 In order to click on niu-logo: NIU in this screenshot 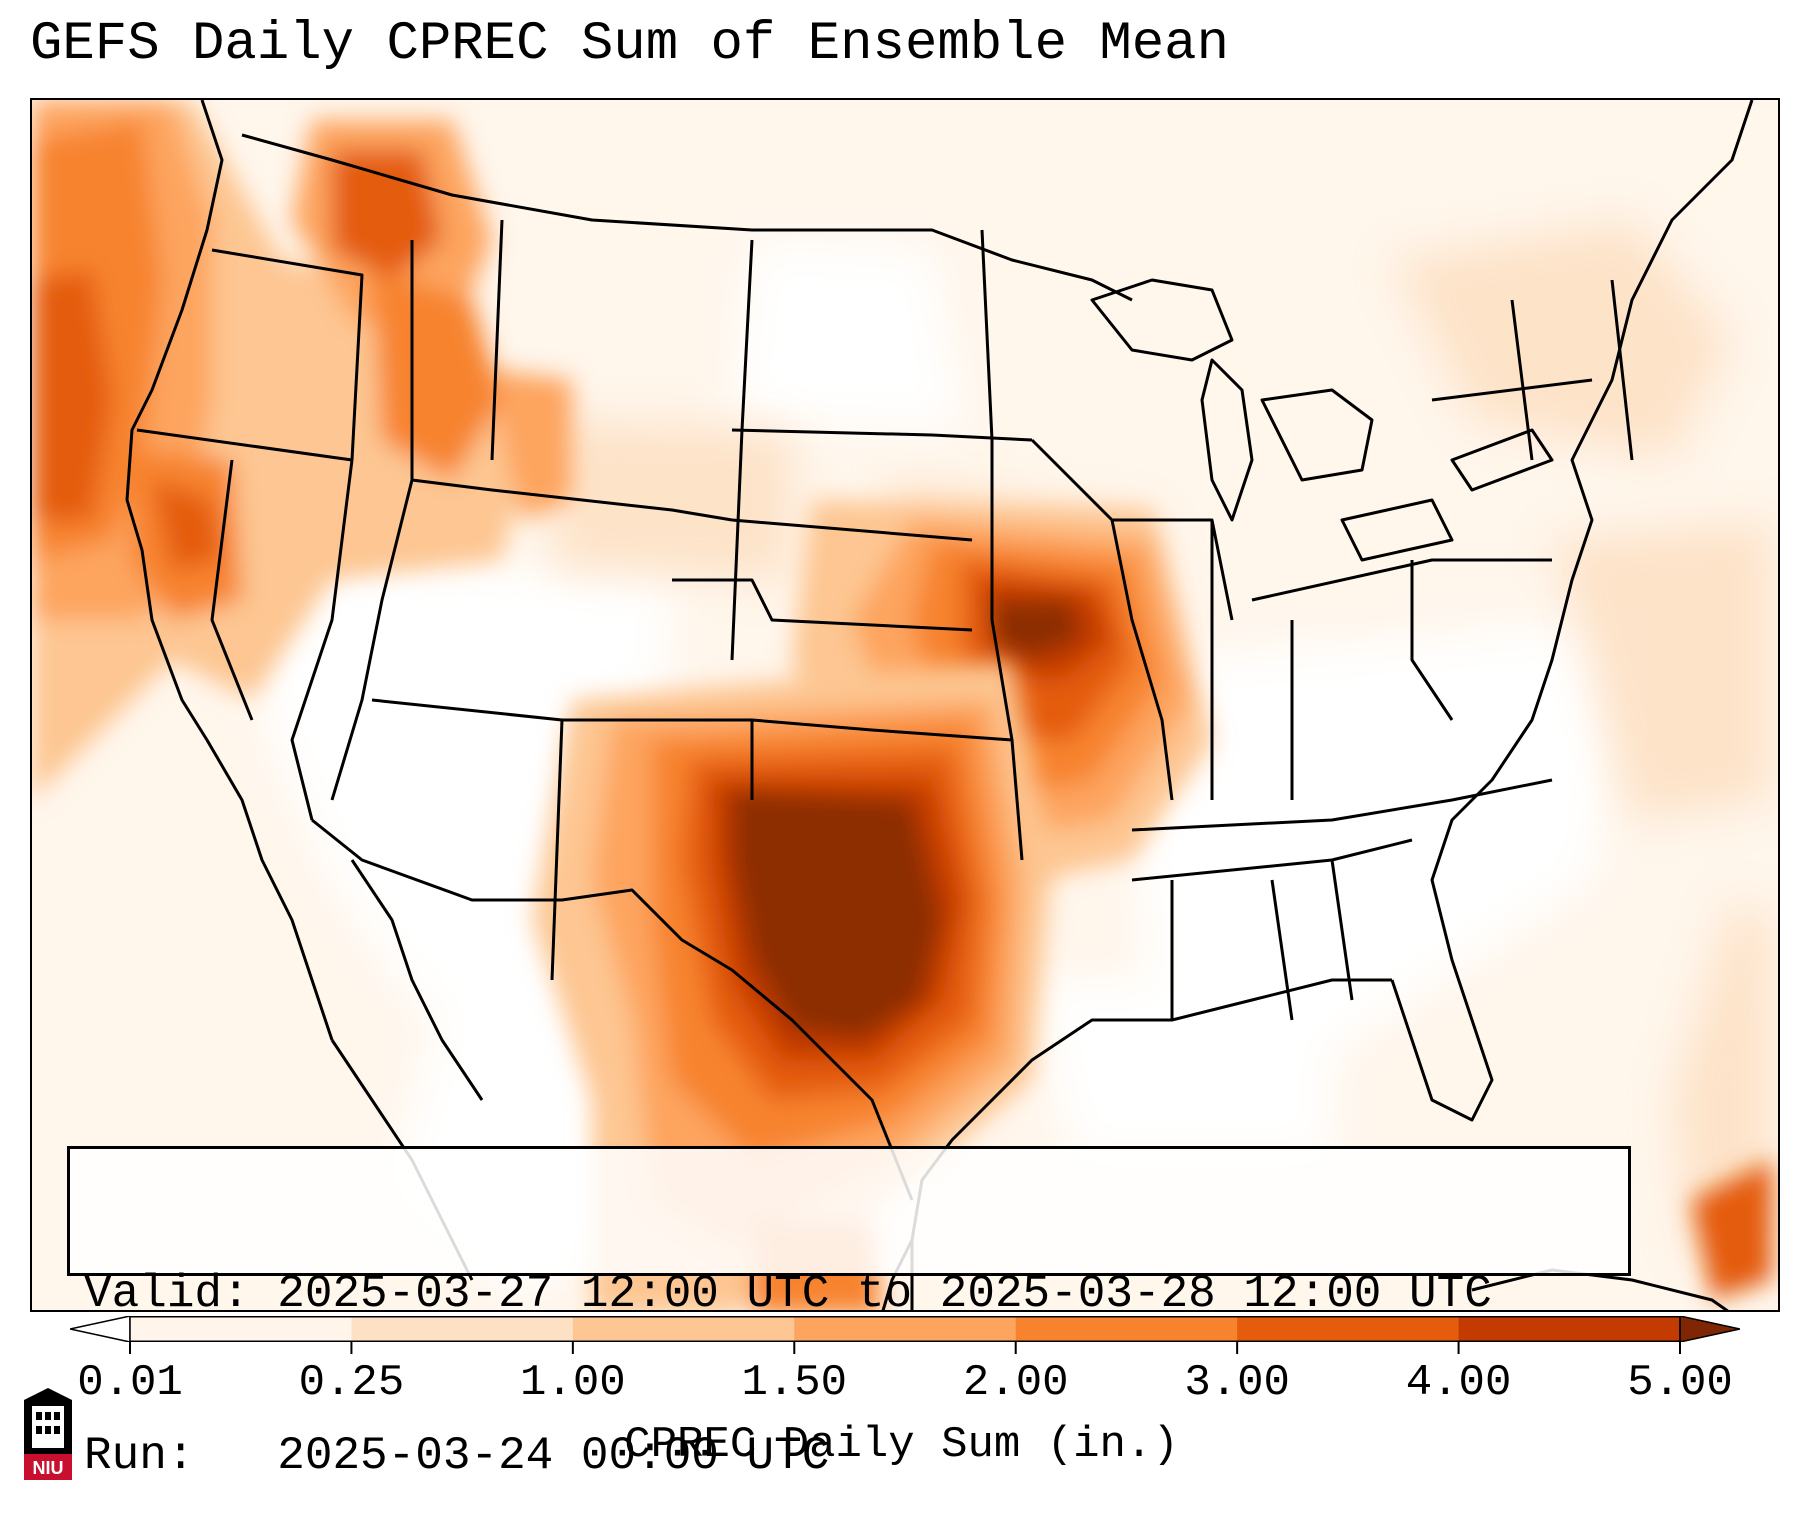, I will do `click(48, 1434)`.